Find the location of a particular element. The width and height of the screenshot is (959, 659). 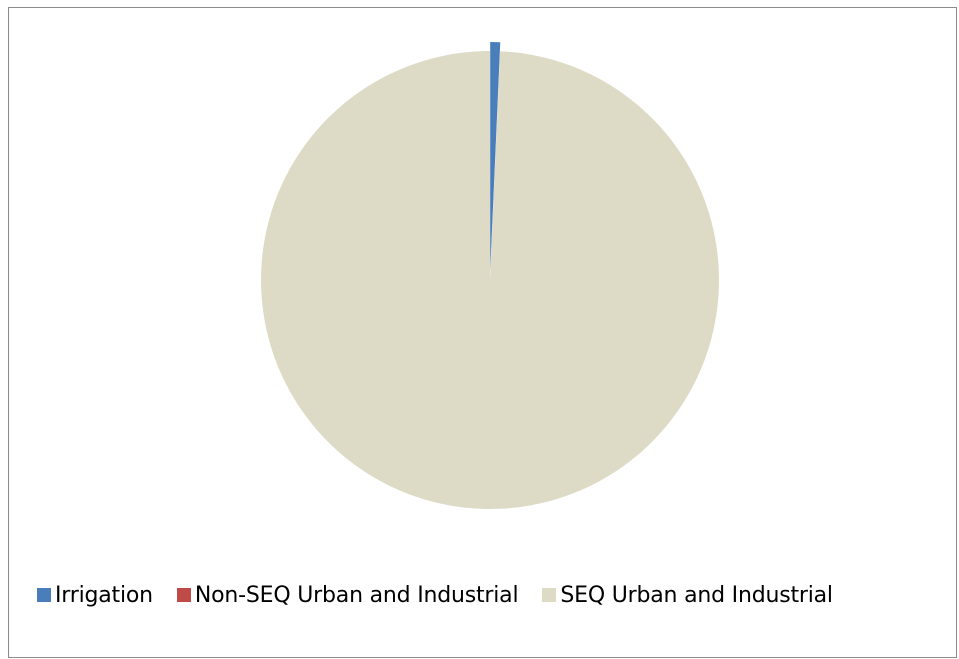

legend-label-seq: SEQ Urban and Industrial is located at coordinates (696, 595).